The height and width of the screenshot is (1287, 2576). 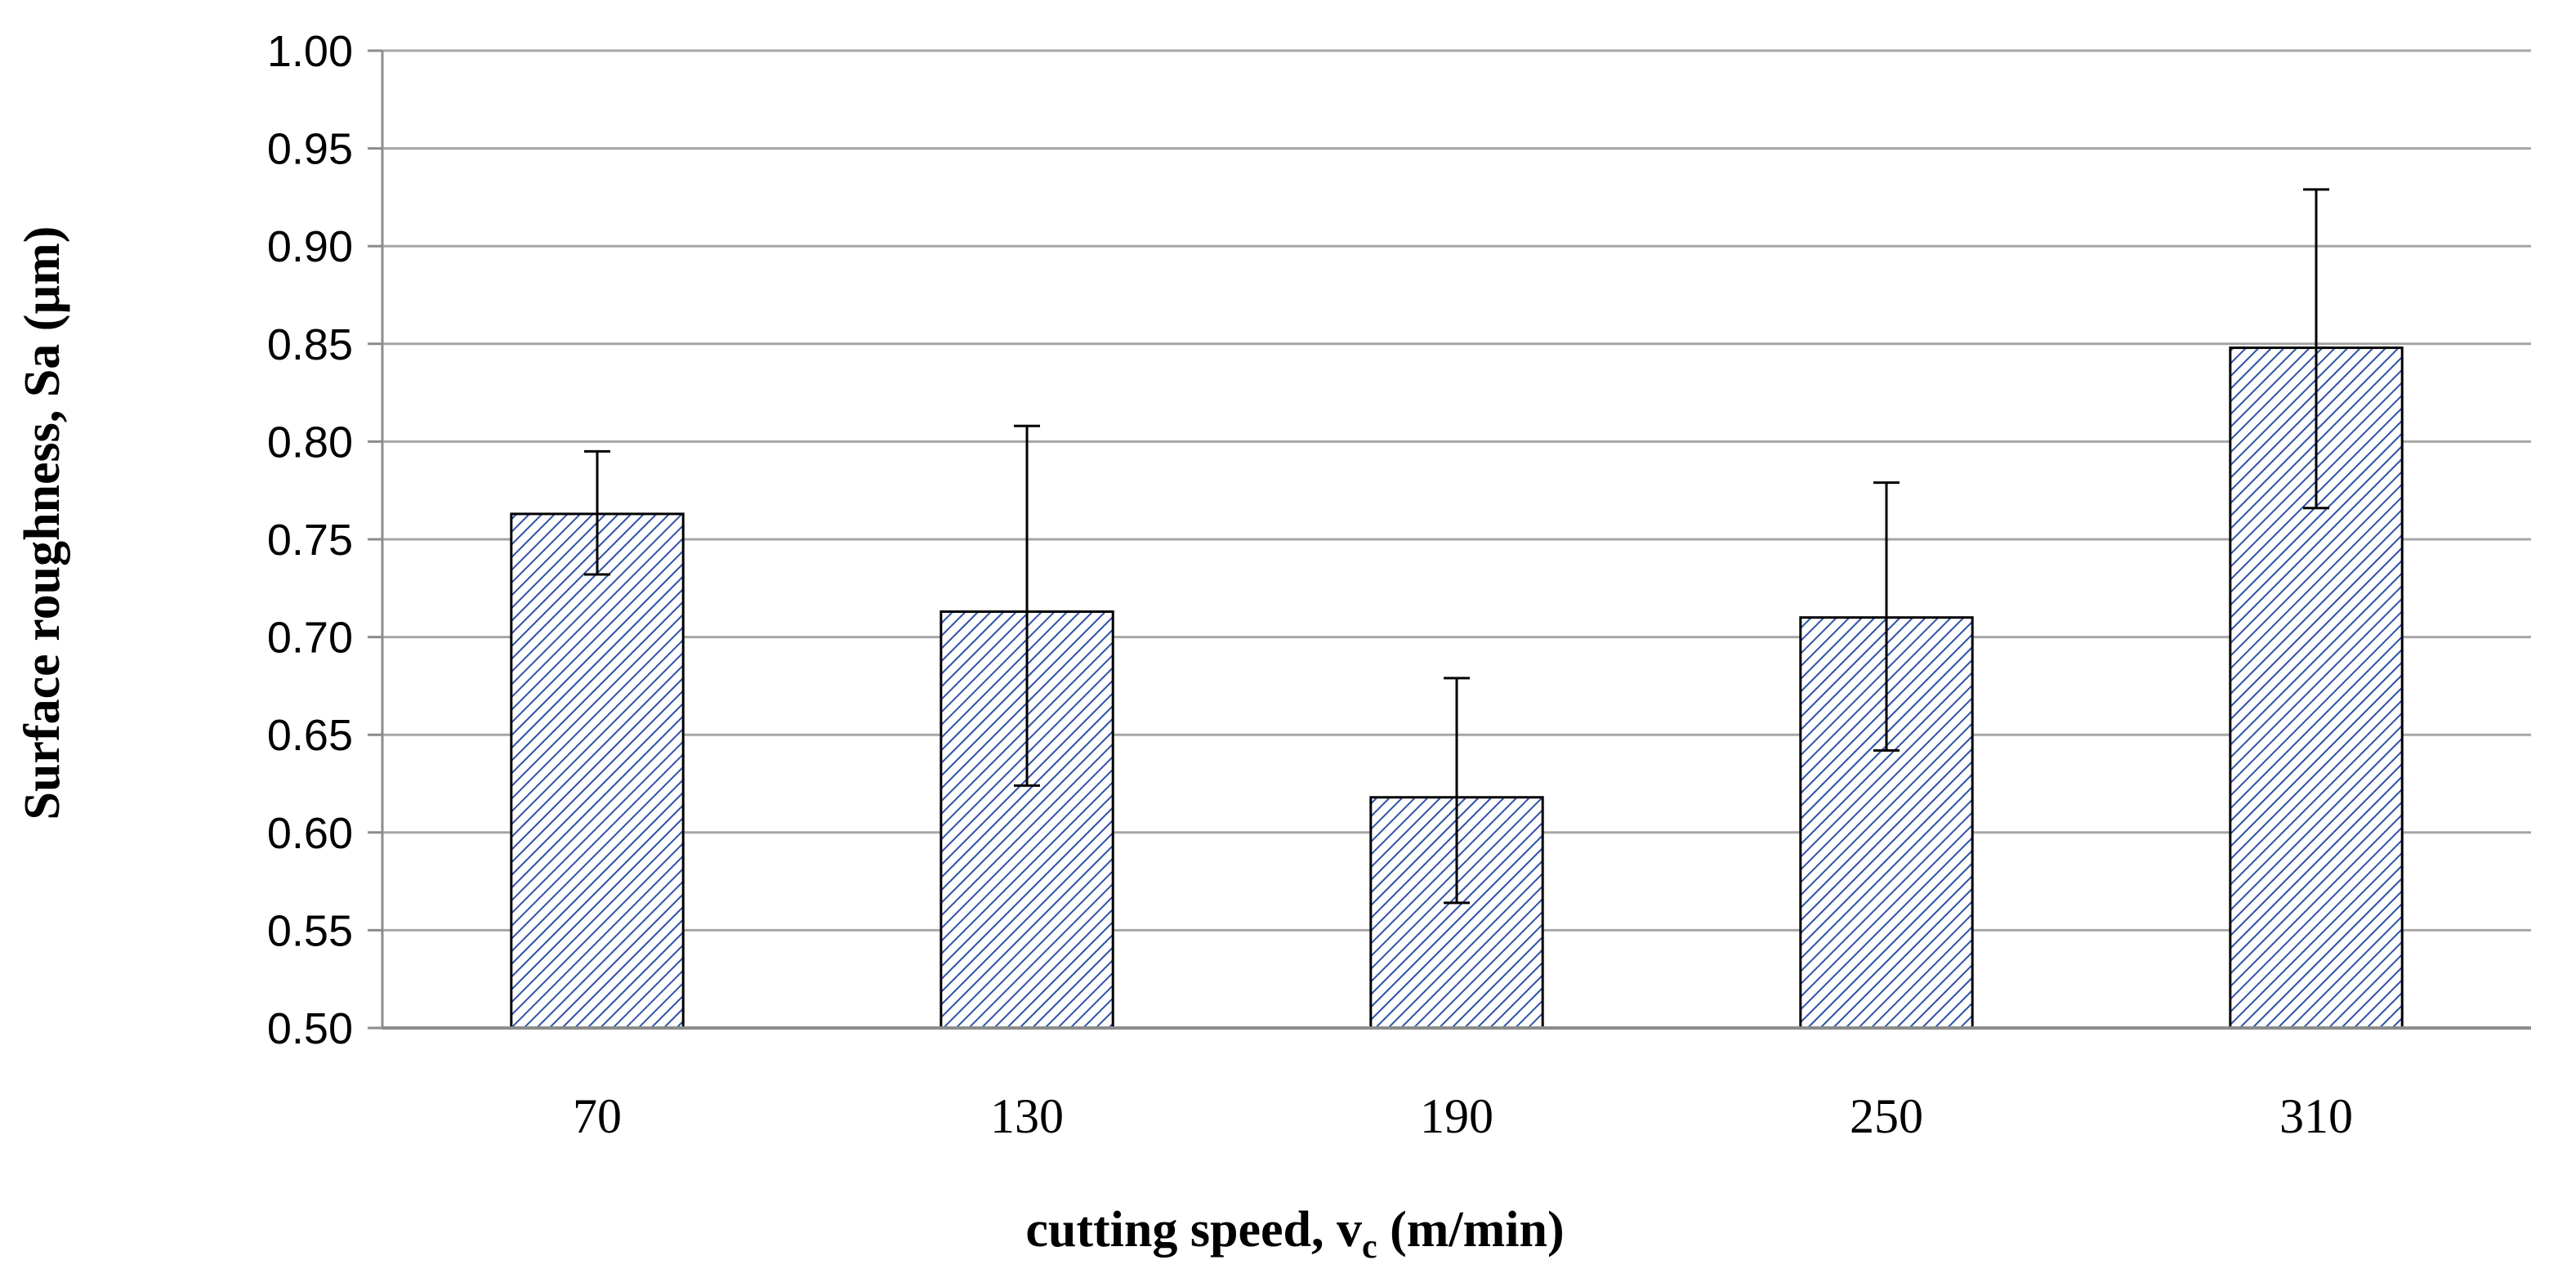 I want to click on y-tick-label: 0.75, so click(x=310, y=540).